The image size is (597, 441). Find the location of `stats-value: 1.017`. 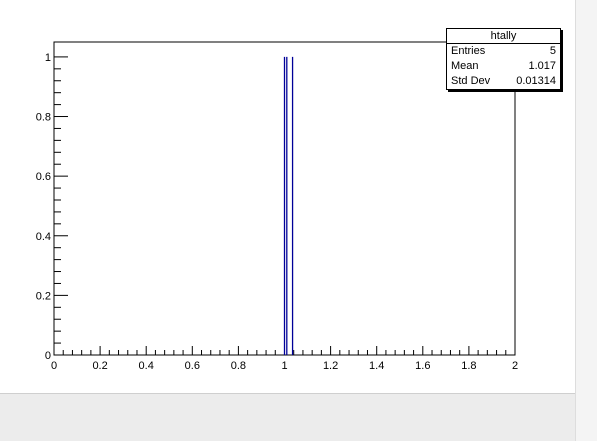

stats-value: 1.017 is located at coordinates (542, 66).